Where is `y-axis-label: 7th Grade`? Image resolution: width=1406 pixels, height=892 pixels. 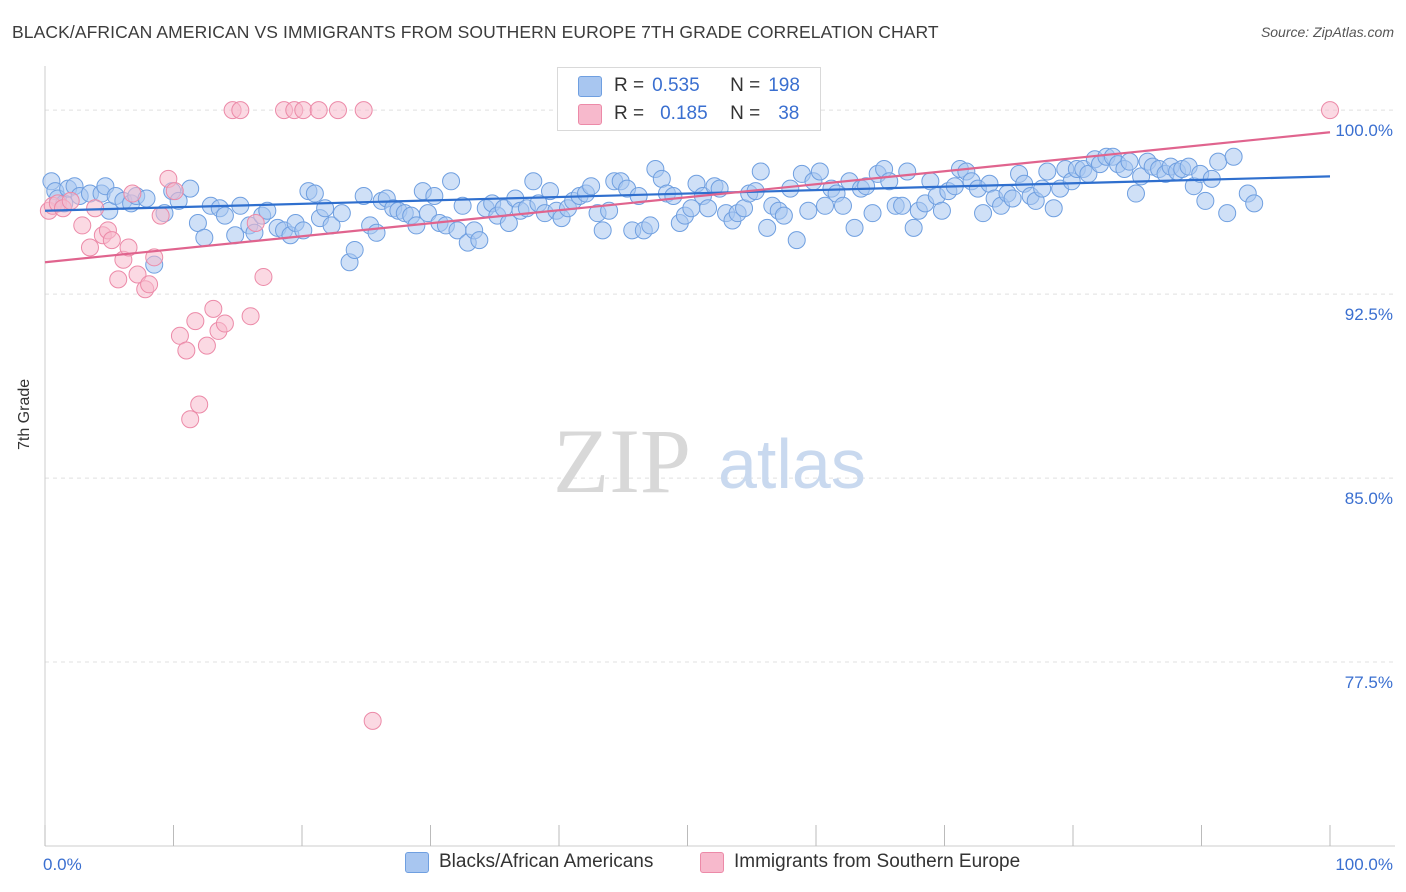
y-axis-label: 7th Grade is located at coordinates (24, 414).